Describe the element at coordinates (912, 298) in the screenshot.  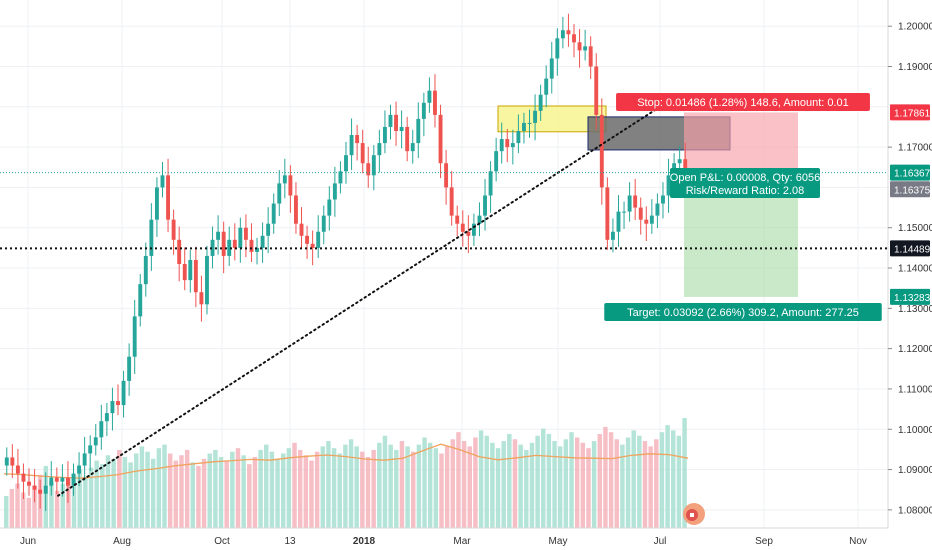
I see `target-level-badge: 1.13283` at that location.